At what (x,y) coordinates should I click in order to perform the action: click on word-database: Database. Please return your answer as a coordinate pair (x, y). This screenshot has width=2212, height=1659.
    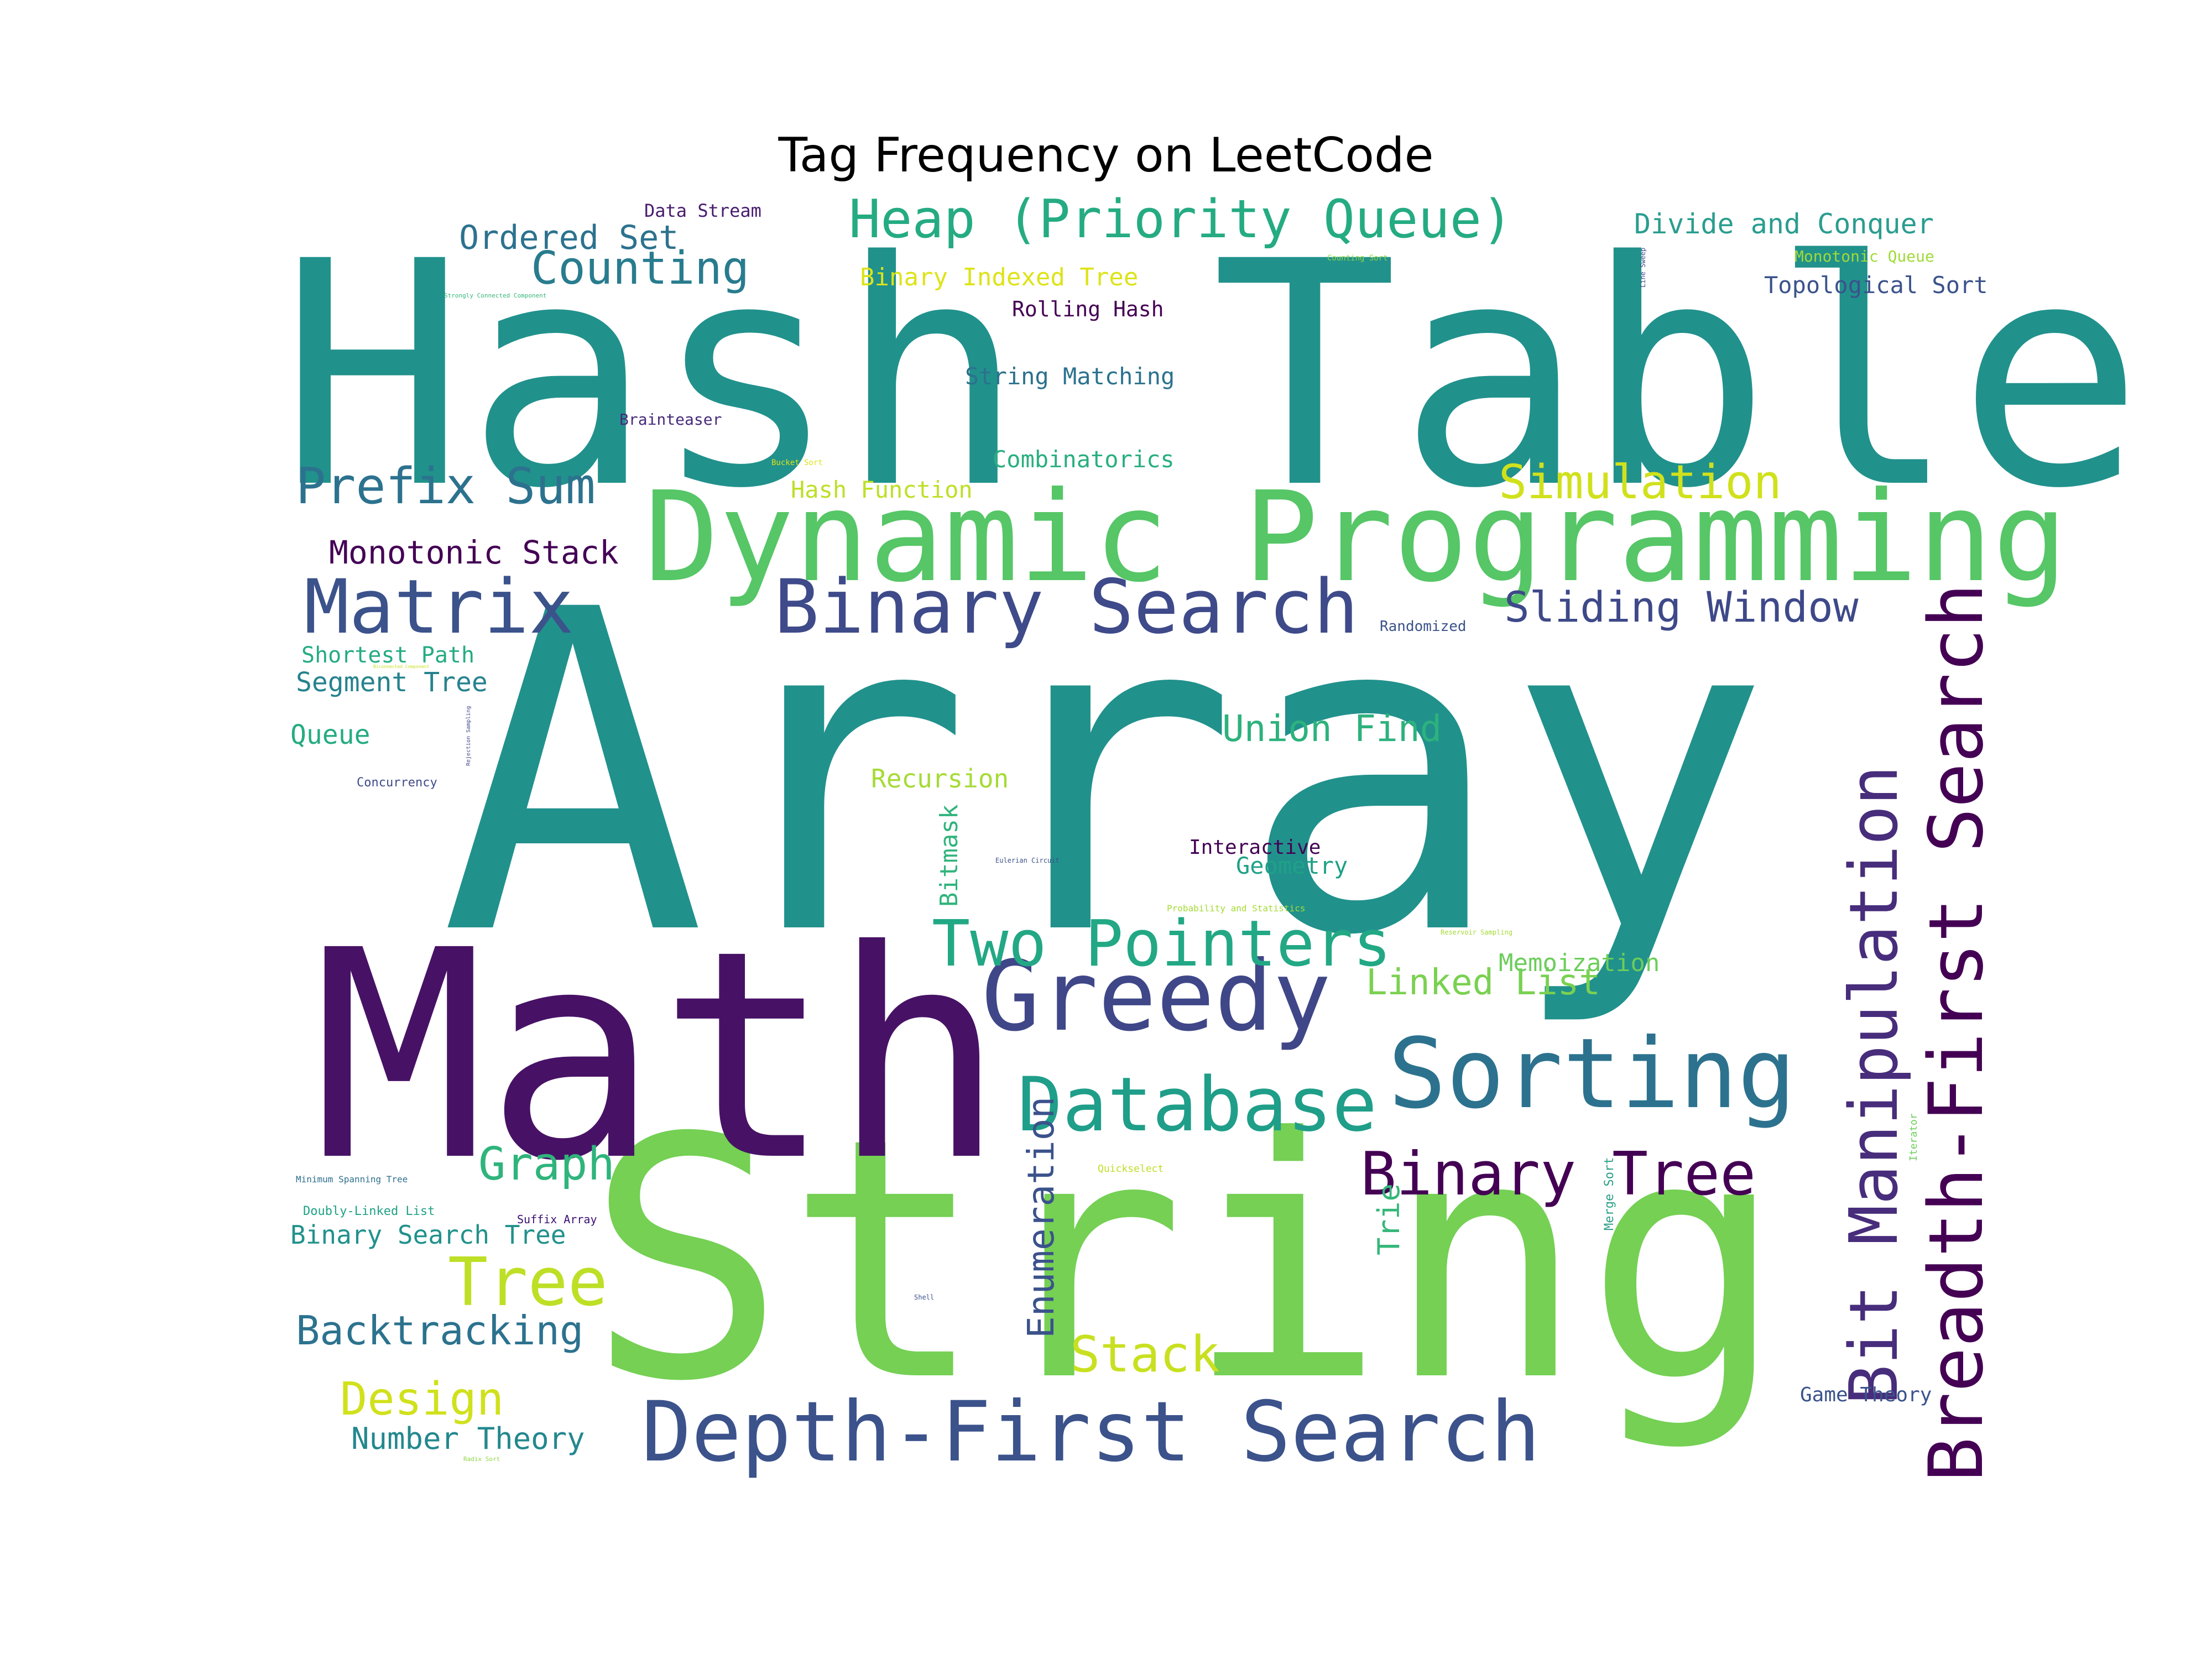
    Looking at the image, I should click on (1198, 1105).